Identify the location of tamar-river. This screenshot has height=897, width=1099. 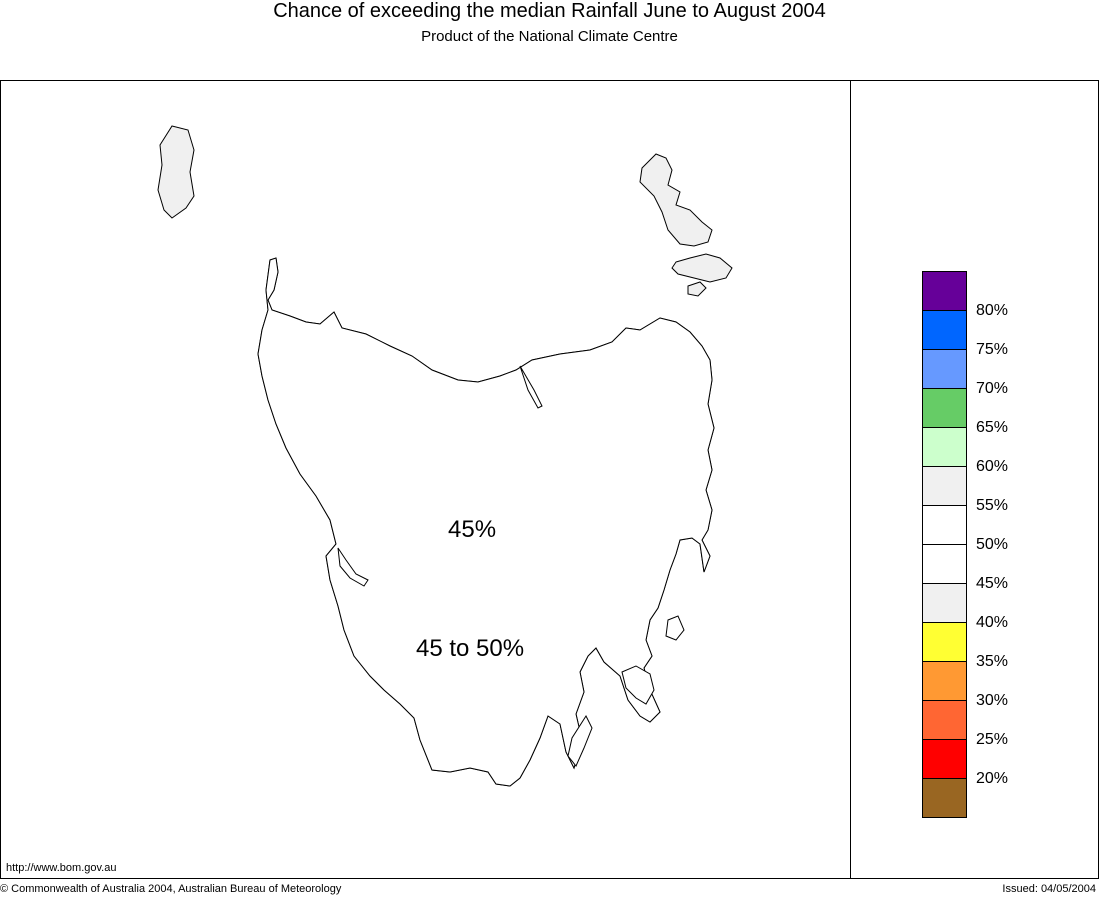
(531, 387).